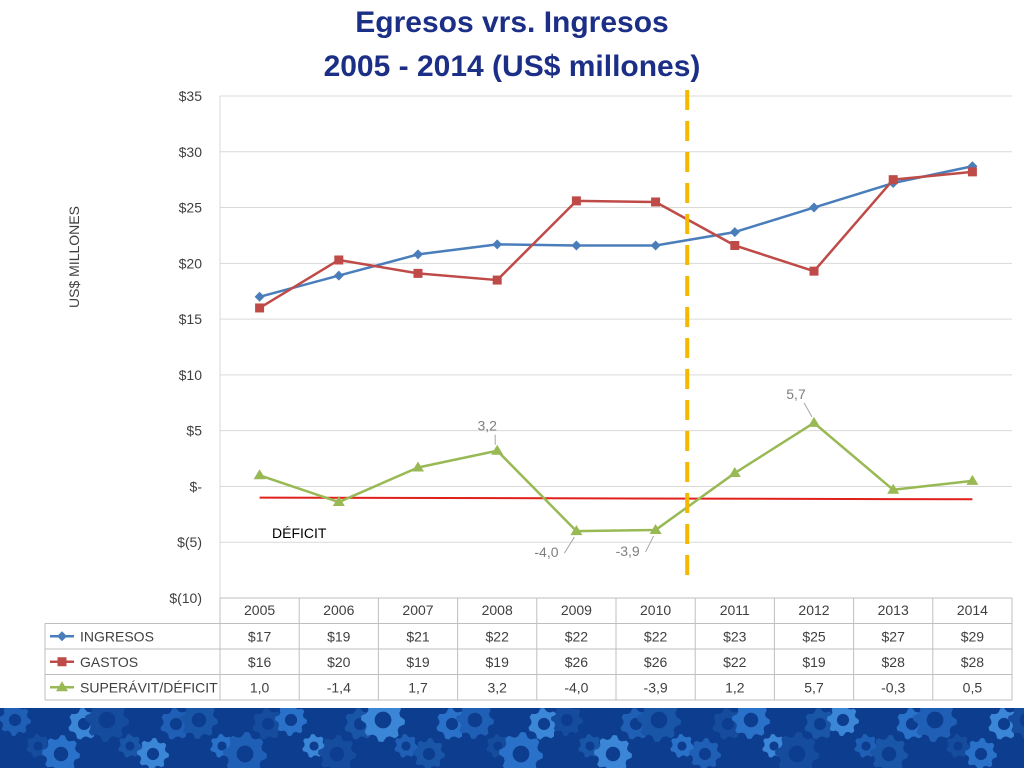 The image size is (1024, 768). What do you see at coordinates (616, 232) in the screenshot?
I see `series-line-diamond` at bounding box center [616, 232].